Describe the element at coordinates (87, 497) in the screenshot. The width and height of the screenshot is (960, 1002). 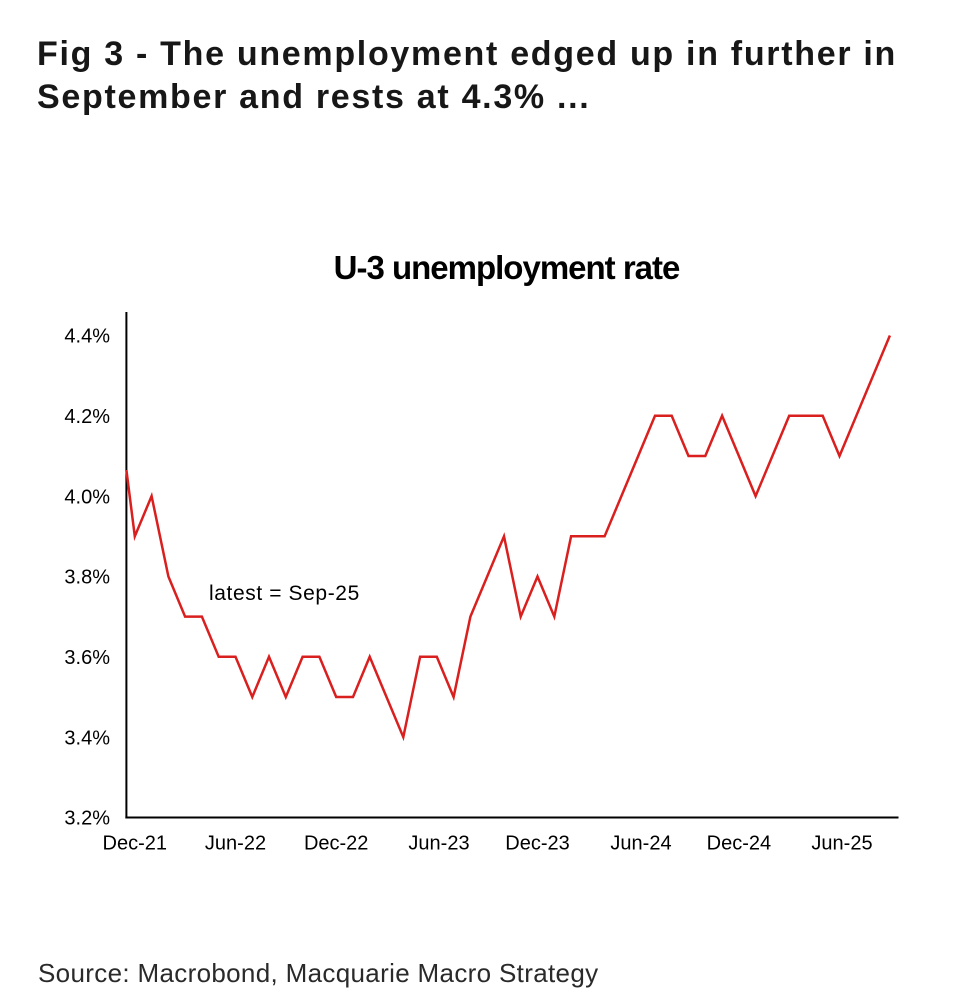
I see `svg-text: 4.0%` at that location.